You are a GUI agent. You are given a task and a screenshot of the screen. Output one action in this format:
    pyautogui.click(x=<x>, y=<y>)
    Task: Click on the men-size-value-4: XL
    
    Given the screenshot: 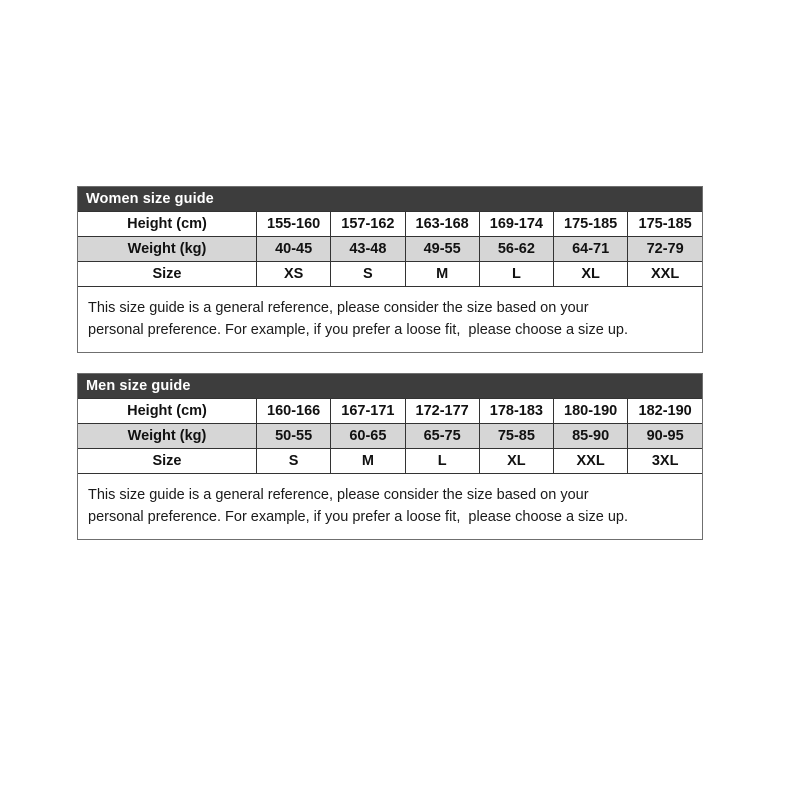 What is the action you would take?
    pyautogui.click(x=516, y=460)
    